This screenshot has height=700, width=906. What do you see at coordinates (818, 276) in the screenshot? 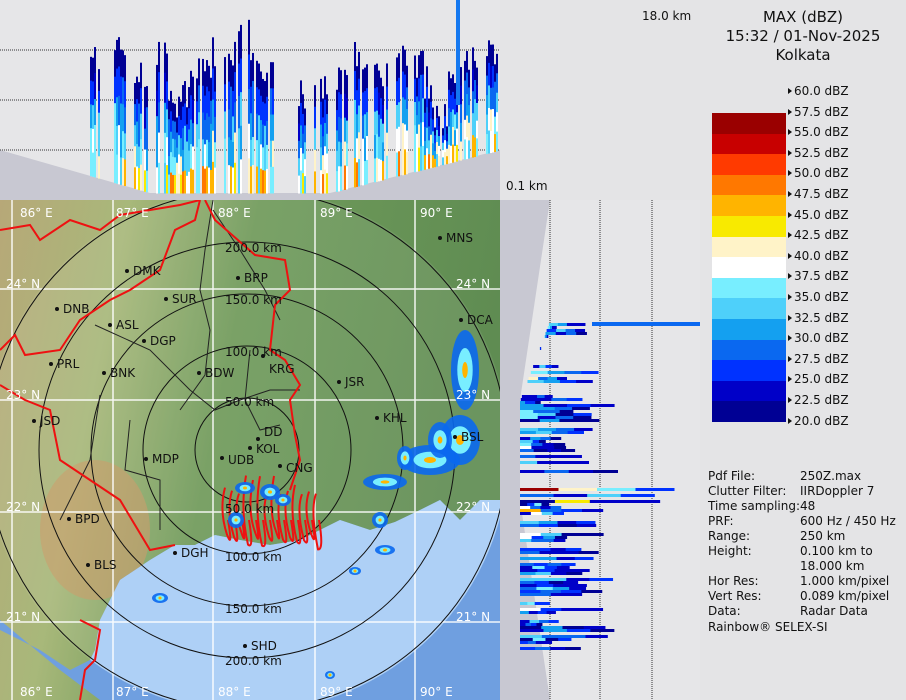
I see `legend-label: 37.5 dBZ` at bounding box center [818, 276].